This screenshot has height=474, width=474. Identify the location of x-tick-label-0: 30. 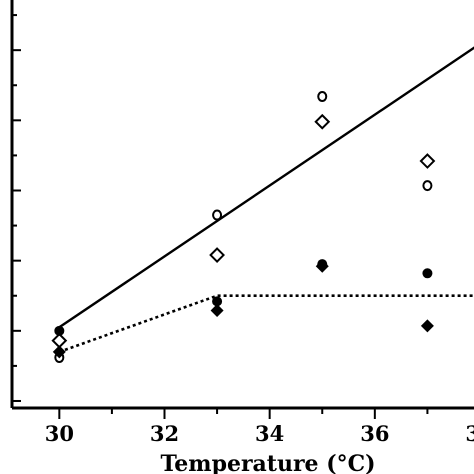
(59, 433).